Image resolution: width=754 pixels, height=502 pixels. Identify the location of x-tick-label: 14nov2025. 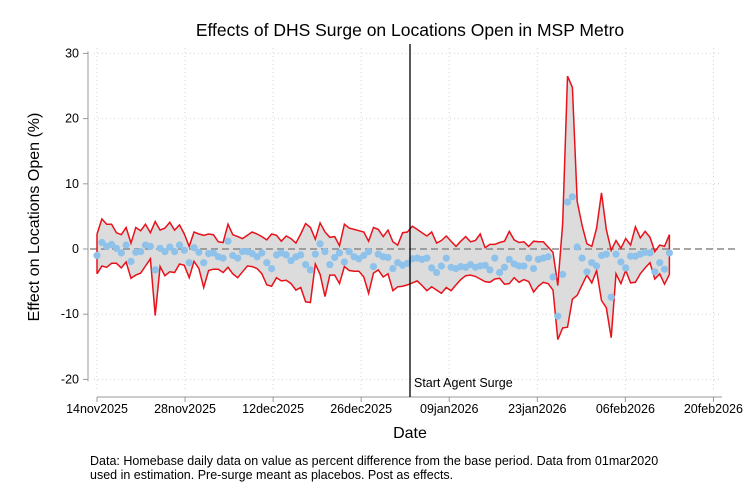
(97, 409).